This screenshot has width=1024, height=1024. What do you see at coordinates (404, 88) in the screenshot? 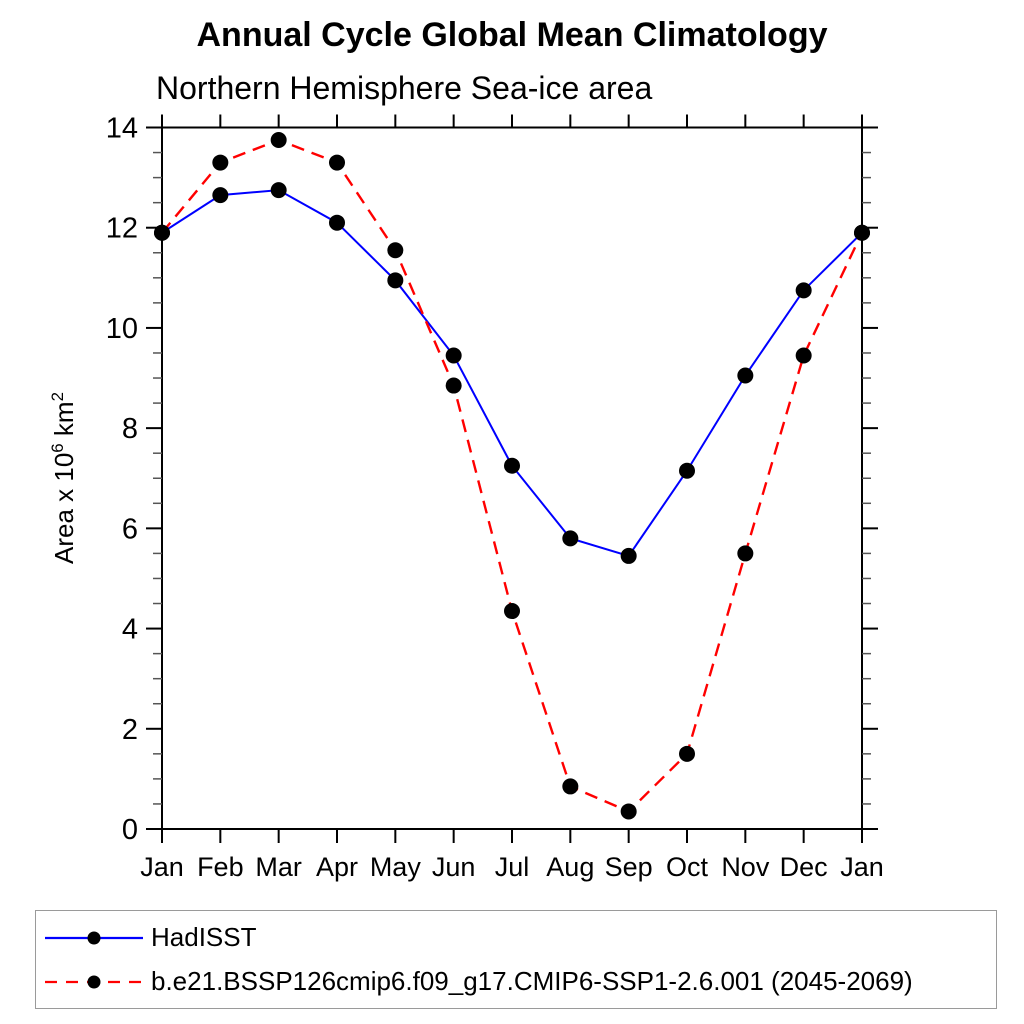
I see `chart-subtitle: Northern Hemisphere Sea-ice area` at bounding box center [404, 88].